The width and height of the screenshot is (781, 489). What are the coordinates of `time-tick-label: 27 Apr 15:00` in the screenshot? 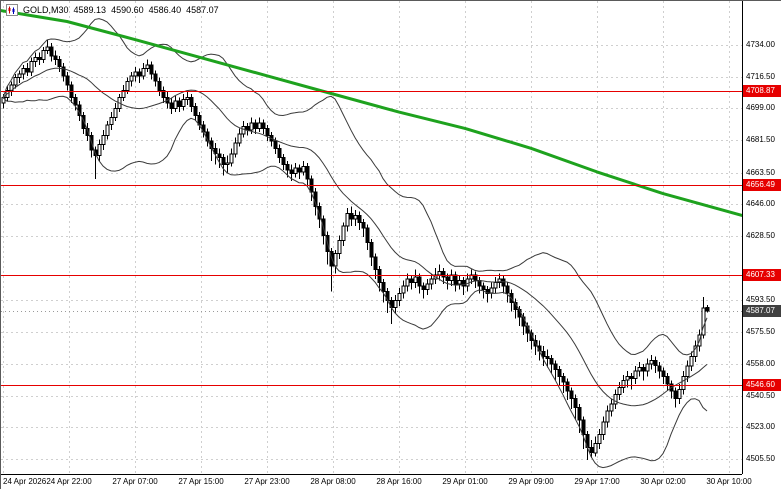 It's located at (201, 481).